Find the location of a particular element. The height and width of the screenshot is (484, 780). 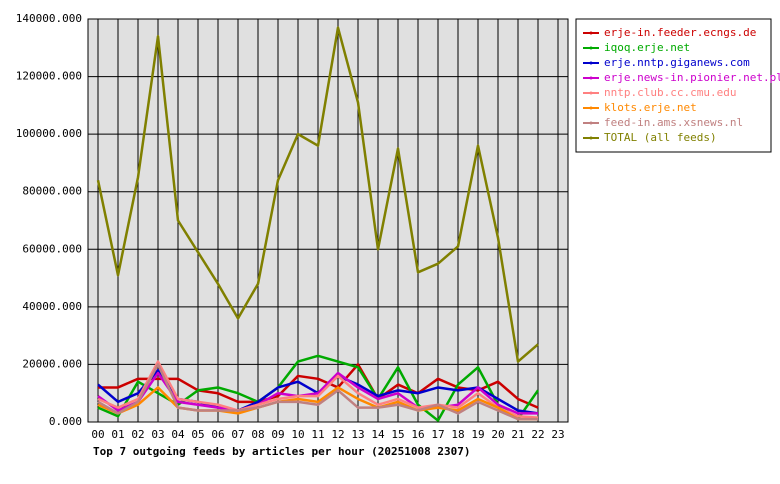

x-tick-label: 23 is located at coordinates (557, 434).